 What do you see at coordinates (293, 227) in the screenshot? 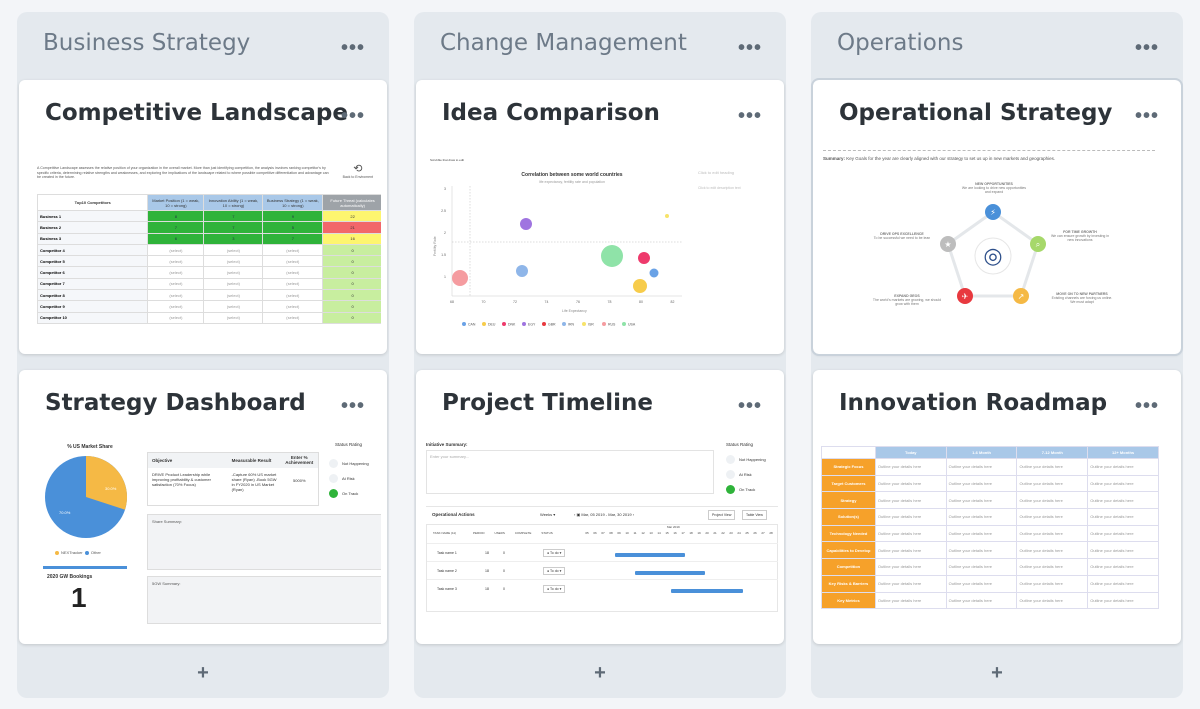
I see `rating-select: 5` at bounding box center [293, 227].